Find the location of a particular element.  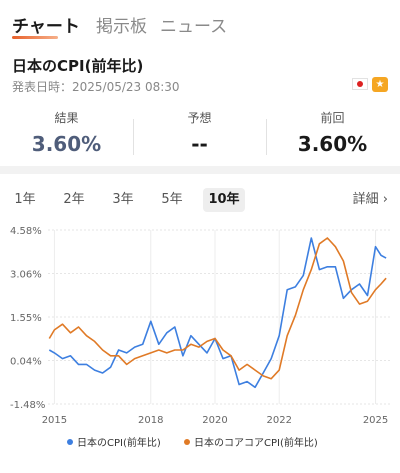

range-selector: 1年 2年 3年 5年 10年 詳細 › is located at coordinates (200, 200).